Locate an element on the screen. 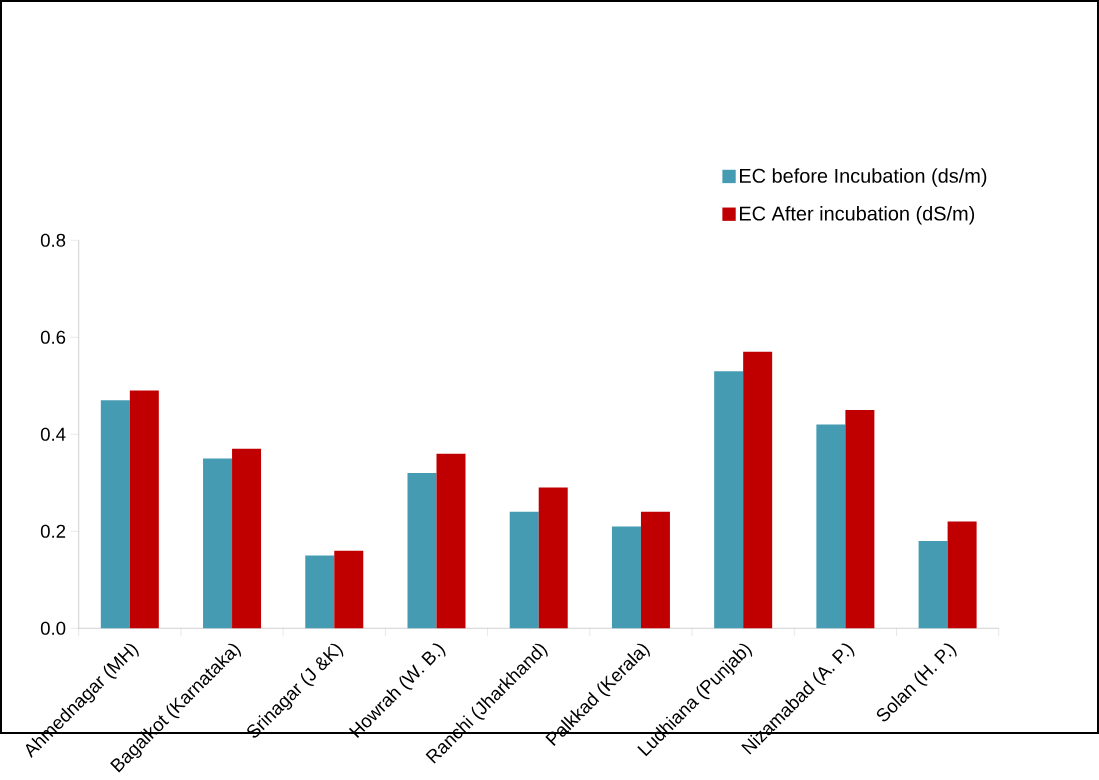  y-tick-label: 0.6 is located at coordinates (53, 337).